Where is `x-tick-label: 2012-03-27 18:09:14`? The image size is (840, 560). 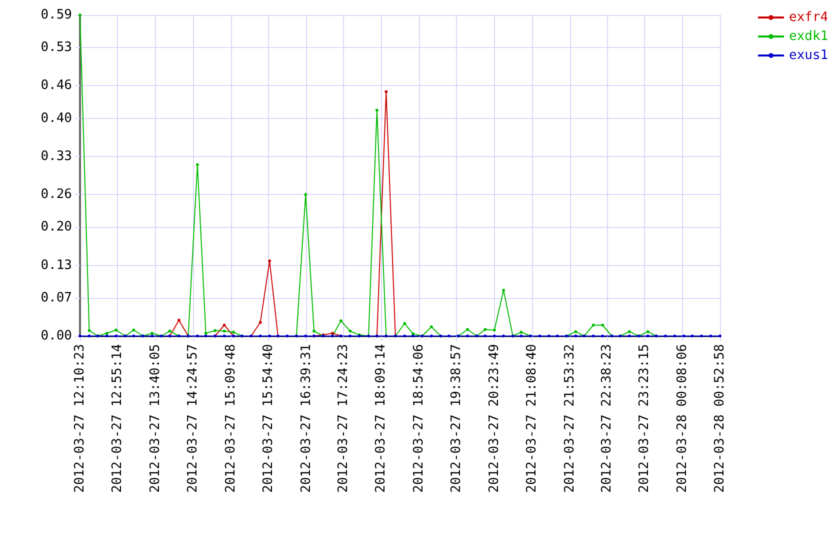
x-tick-label: 2012-03-27 18:09:14 is located at coordinates (381, 418).